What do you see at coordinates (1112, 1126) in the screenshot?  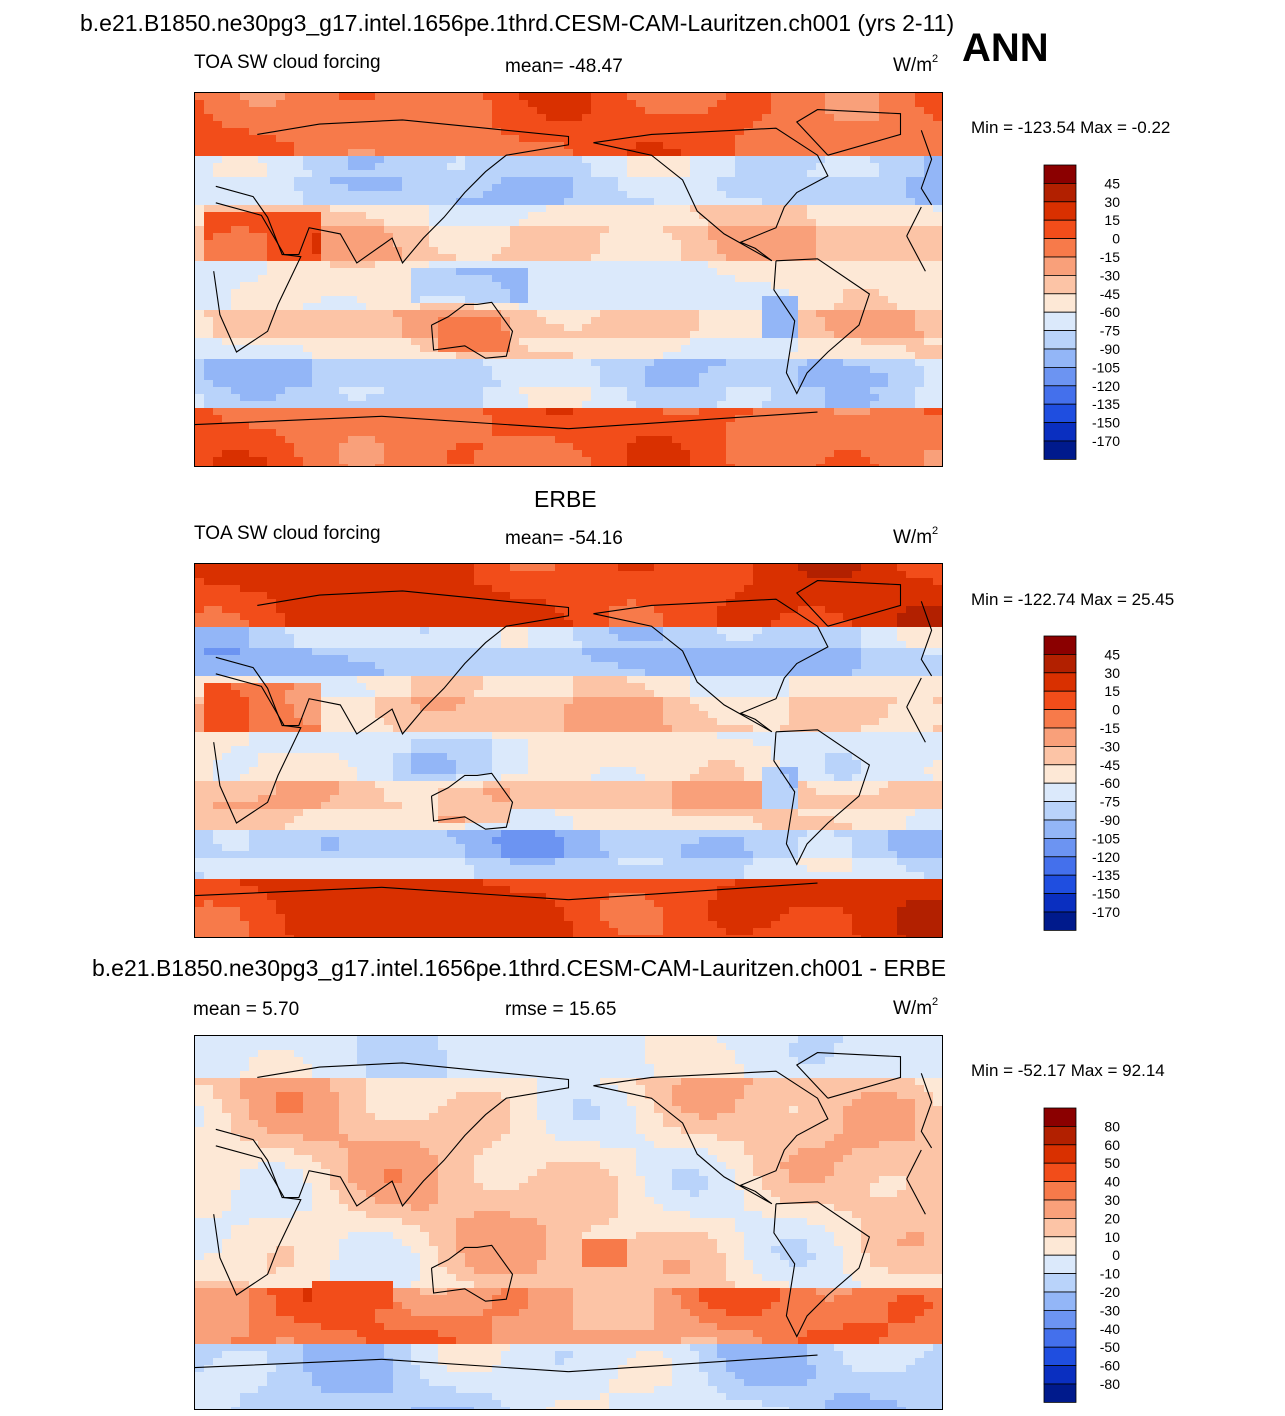 I see `colorbar-tick-label: 80` at bounding box center [1112, 1126].